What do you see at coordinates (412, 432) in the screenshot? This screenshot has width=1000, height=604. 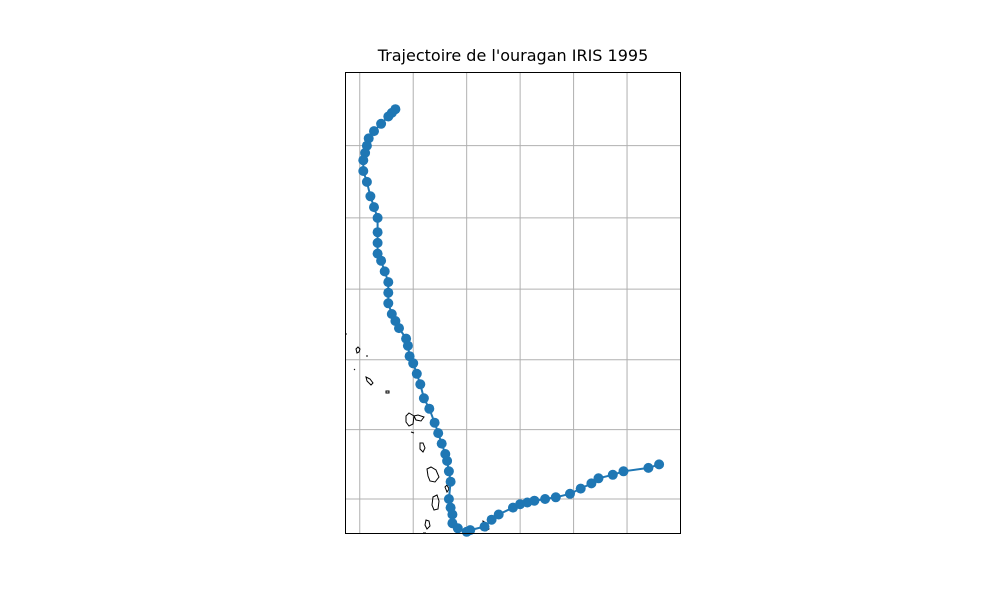 I see `island-marie-galante` at bounding box center [412, 432].